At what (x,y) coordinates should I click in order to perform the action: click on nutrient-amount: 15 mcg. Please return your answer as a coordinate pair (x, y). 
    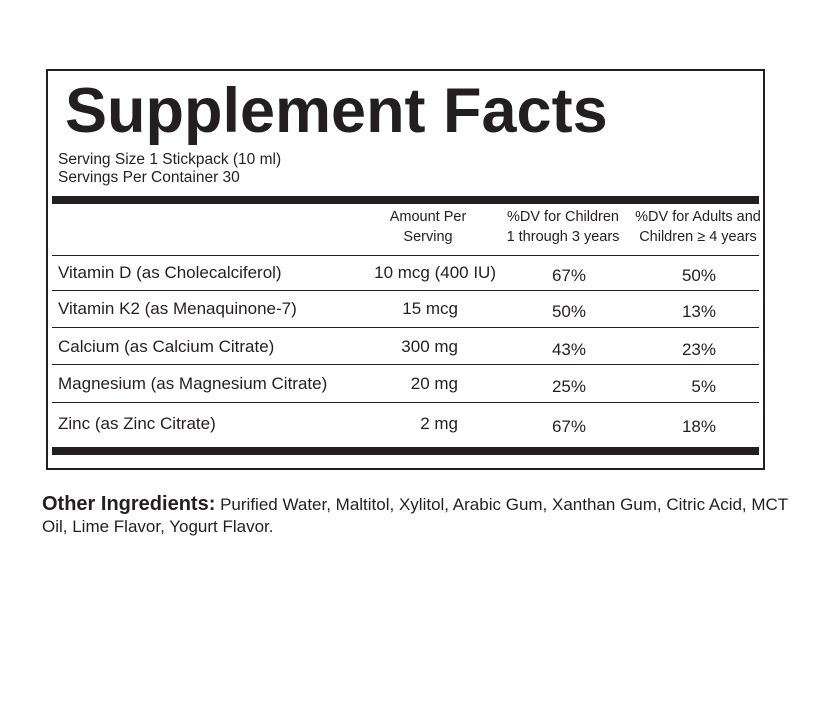
    Looking at the image, I should click on (430, 308).